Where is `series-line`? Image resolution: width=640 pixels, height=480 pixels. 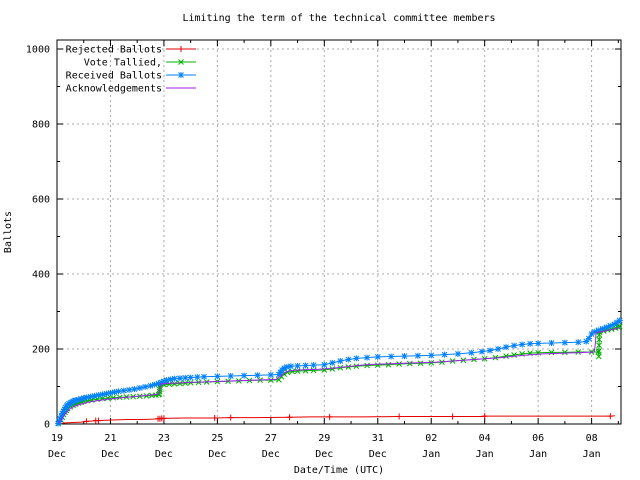 series-line is located at coordinates (337, 420).